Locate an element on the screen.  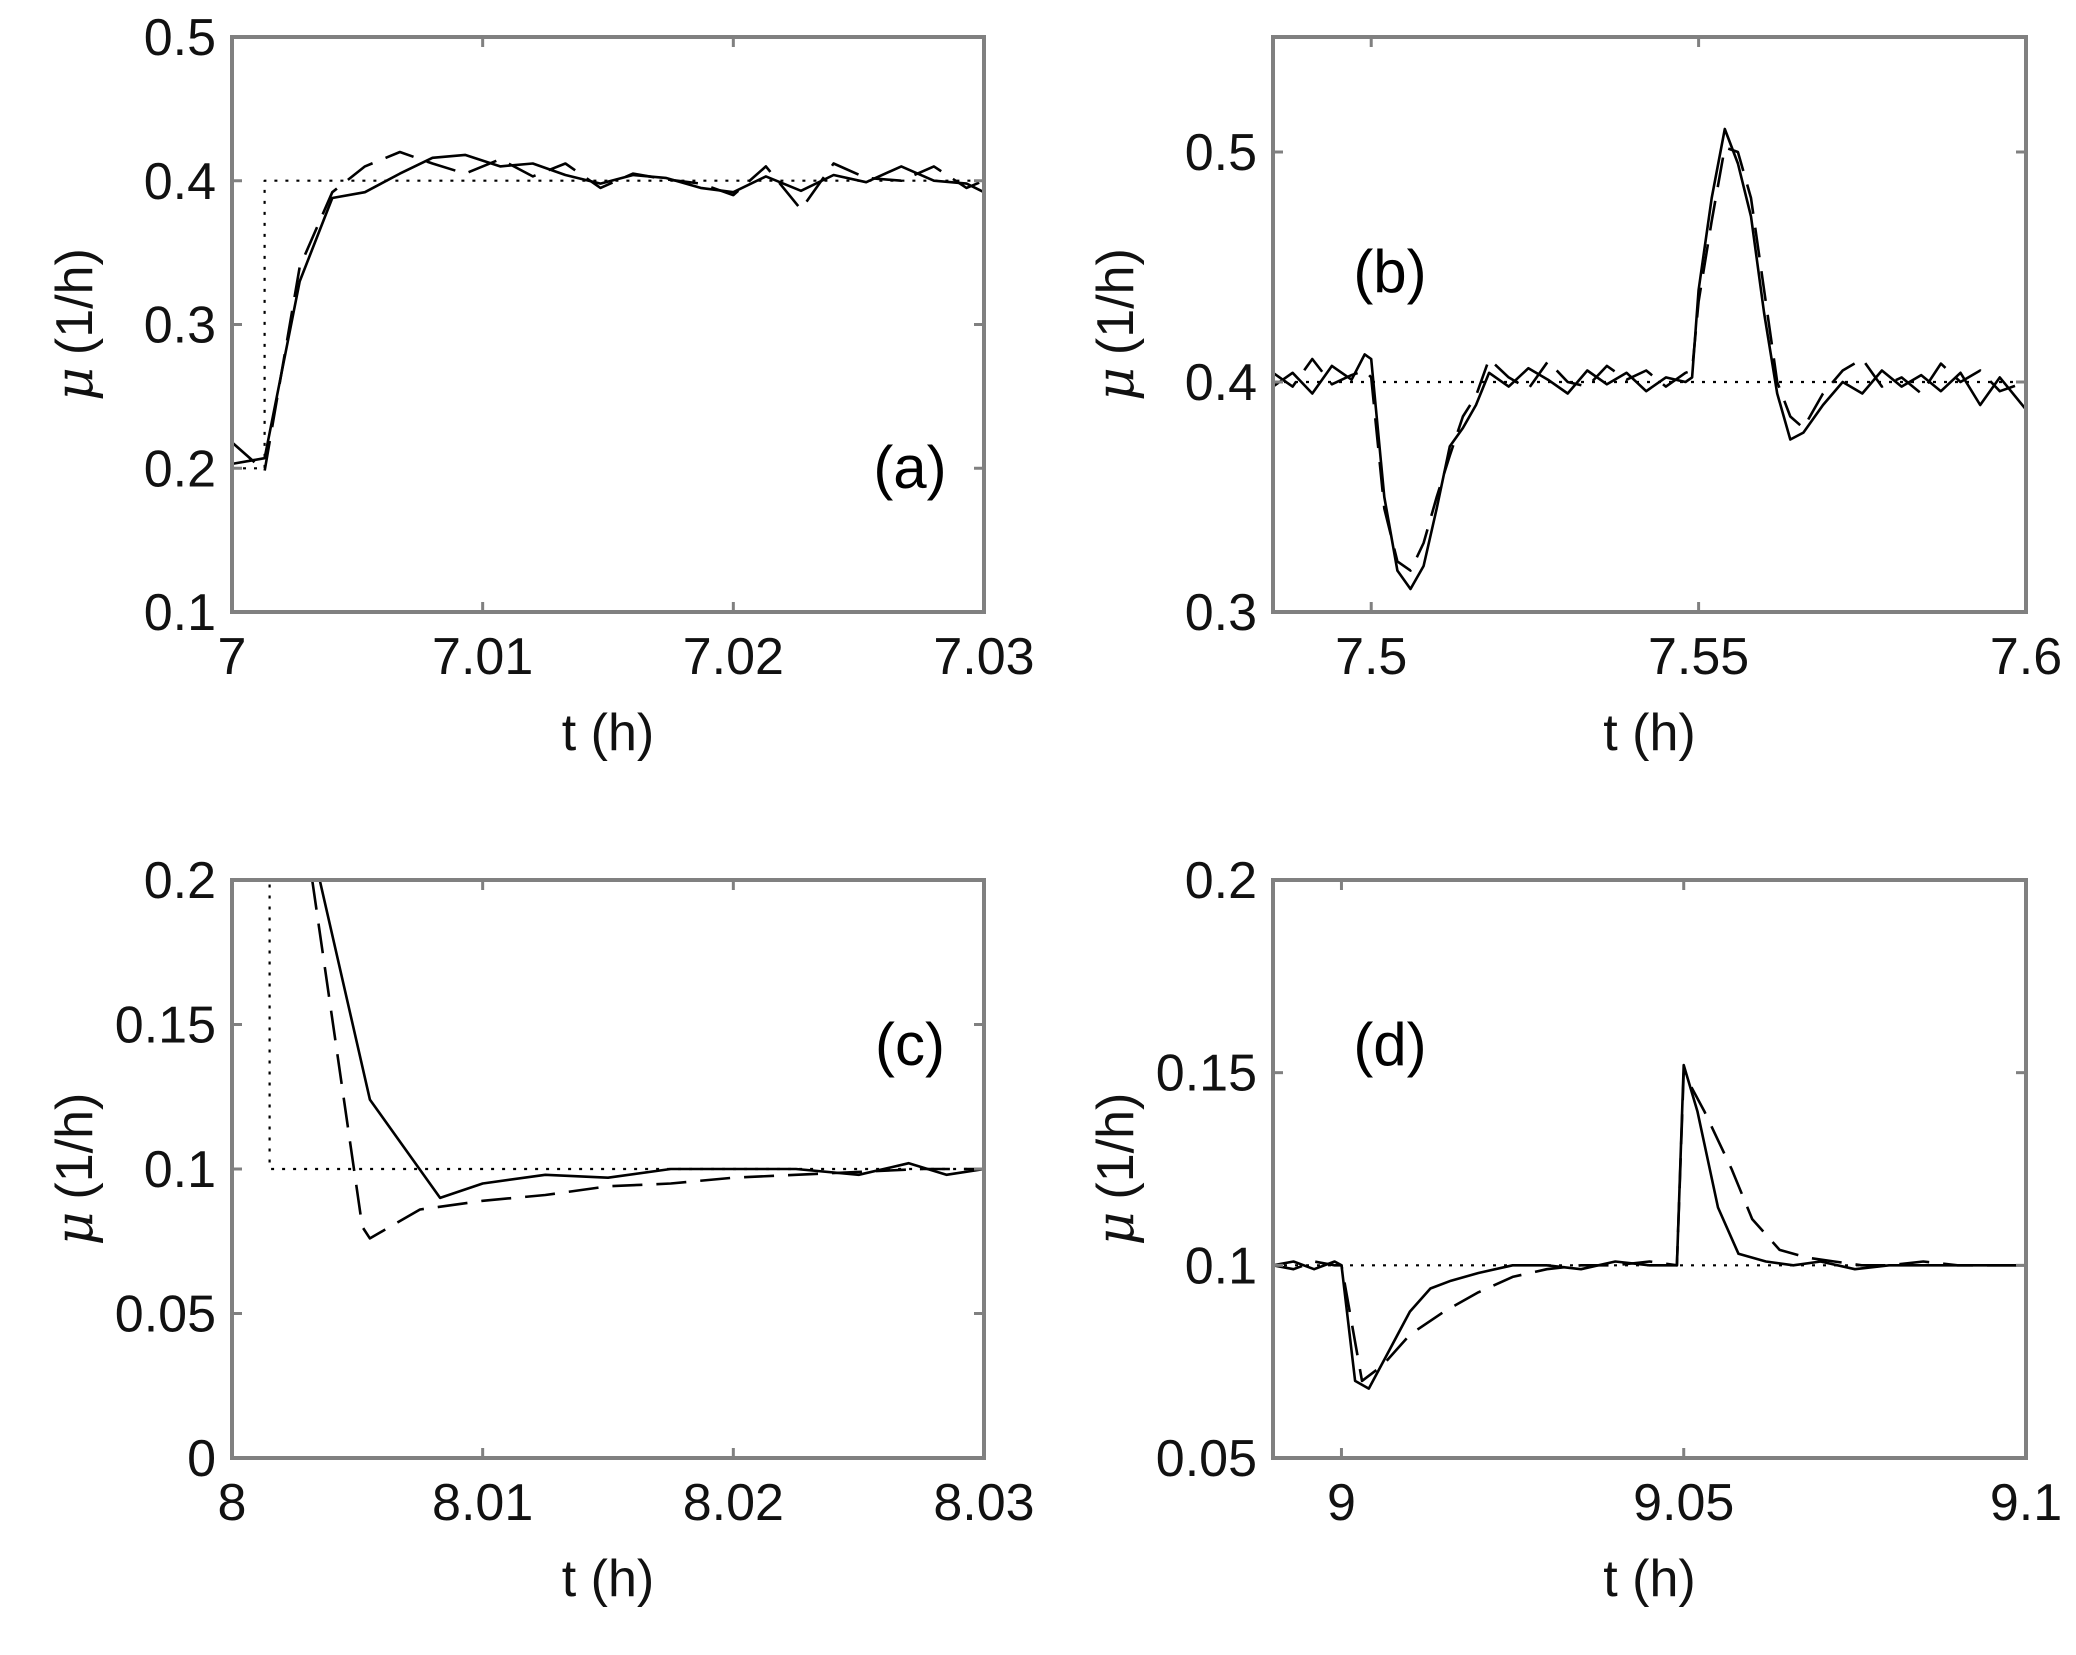
y-tick-label: 0 is located at coordinates (201, 1459).